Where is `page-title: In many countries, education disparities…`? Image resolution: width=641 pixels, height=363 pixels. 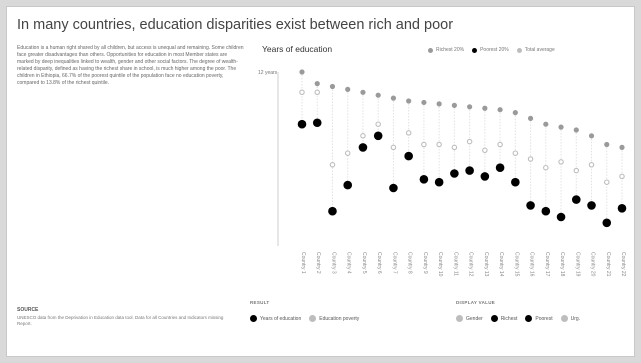
page-title: In many countries, education disparities… is located at coordinates (235, 25).